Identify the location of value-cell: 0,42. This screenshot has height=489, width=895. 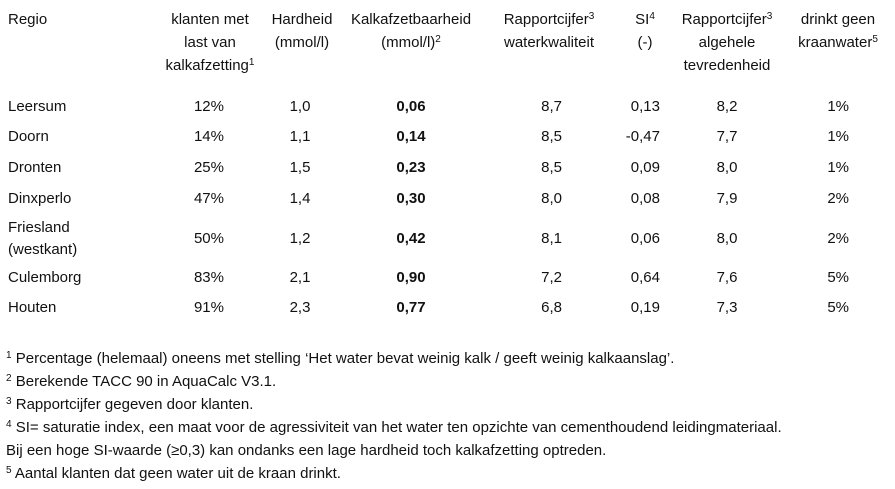
(411, 238).